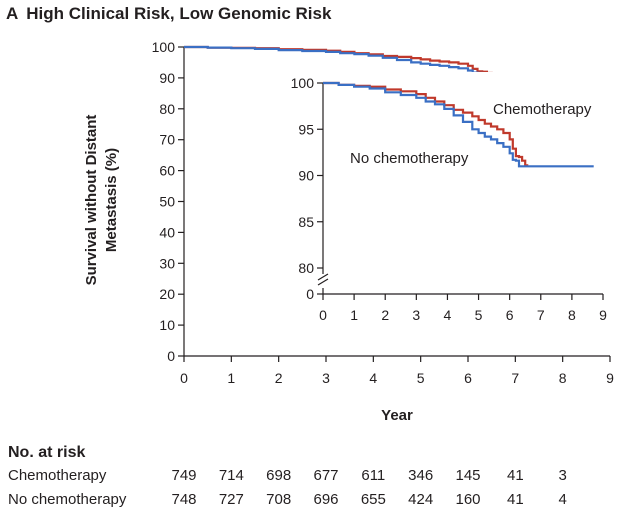  What do you see at coordinates (326, 378) in the screenshot?
I see `x-tick-label: 3` at bounding box center [326, 378].